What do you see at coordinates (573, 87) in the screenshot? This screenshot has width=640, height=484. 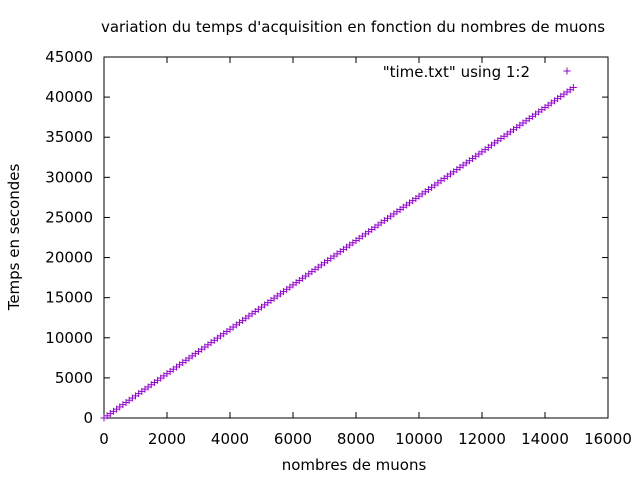 I see `data-point` at bounding box center [573, 87].